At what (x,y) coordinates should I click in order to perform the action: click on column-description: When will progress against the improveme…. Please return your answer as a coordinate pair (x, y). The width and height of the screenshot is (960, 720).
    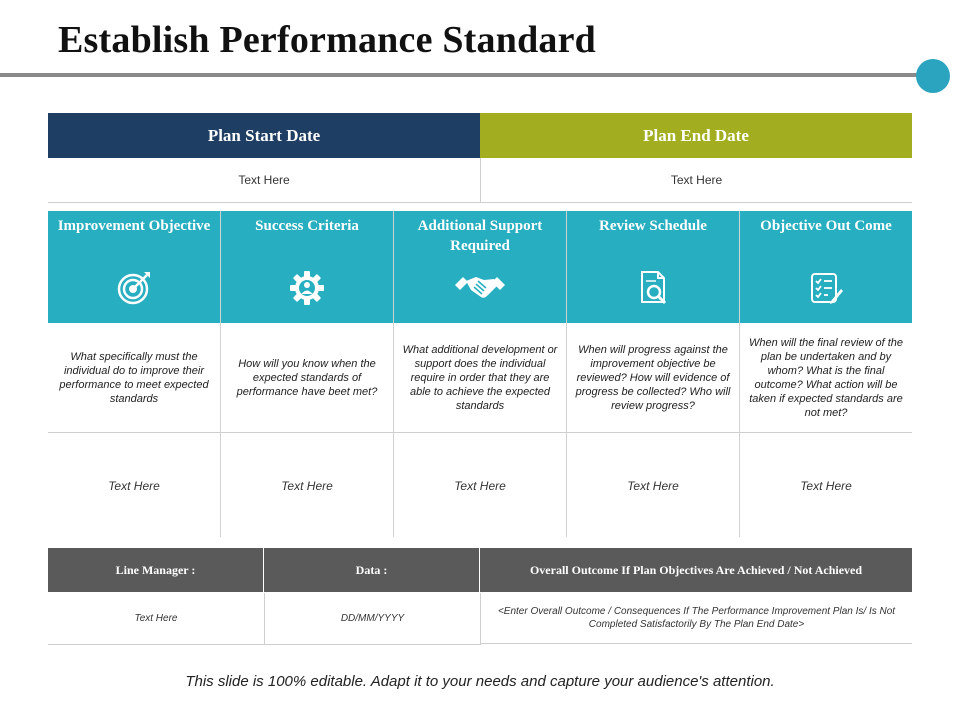
    Looking at the image, I should click on (653, 378).